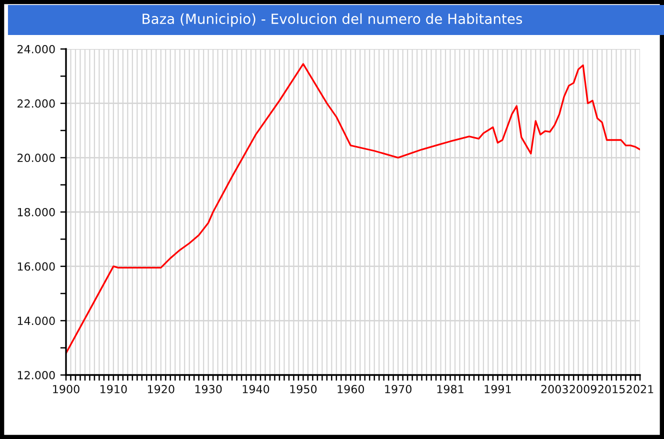 The image size is (664, 439). Describe the element at coordinates (554, 389) in the screenshot. I see `x-tick-label: 2003` at that location.